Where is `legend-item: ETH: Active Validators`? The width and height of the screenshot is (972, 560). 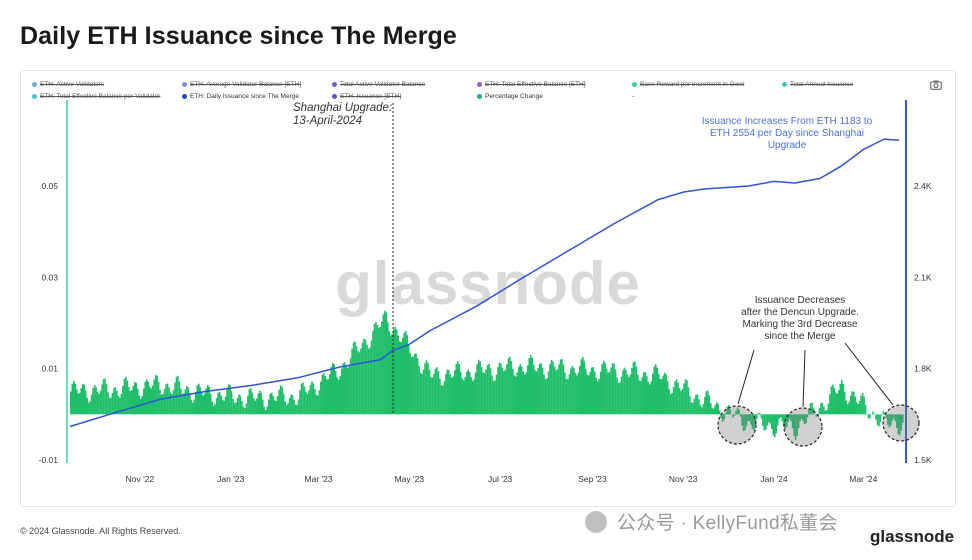 legend-item: ETH: Active Validators is located at coordinates (107, 84).